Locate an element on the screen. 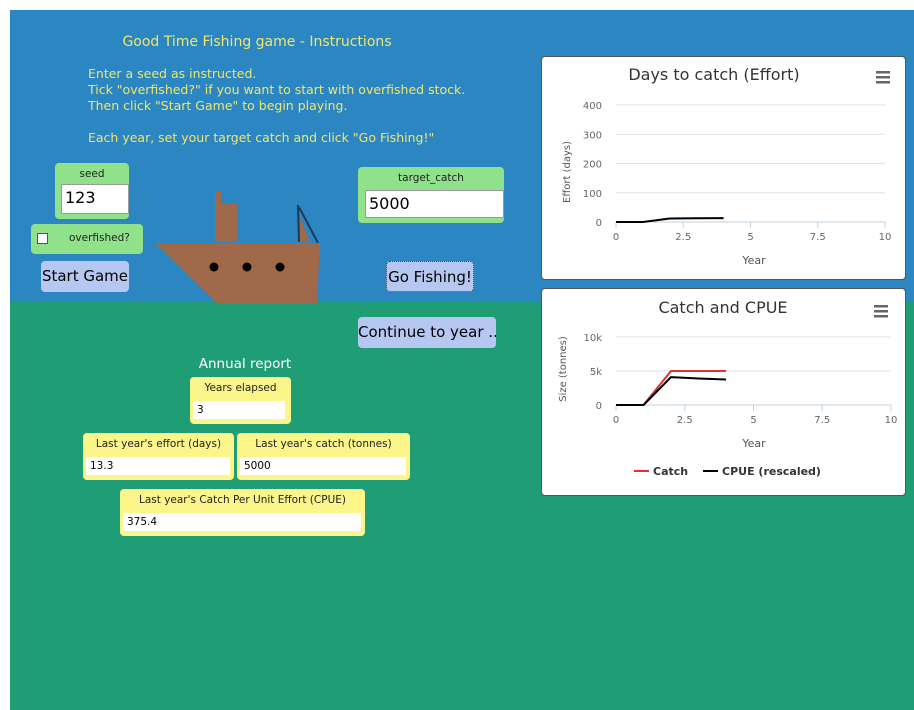  seed-group: seed 123 is located at coordinates (92, 191).